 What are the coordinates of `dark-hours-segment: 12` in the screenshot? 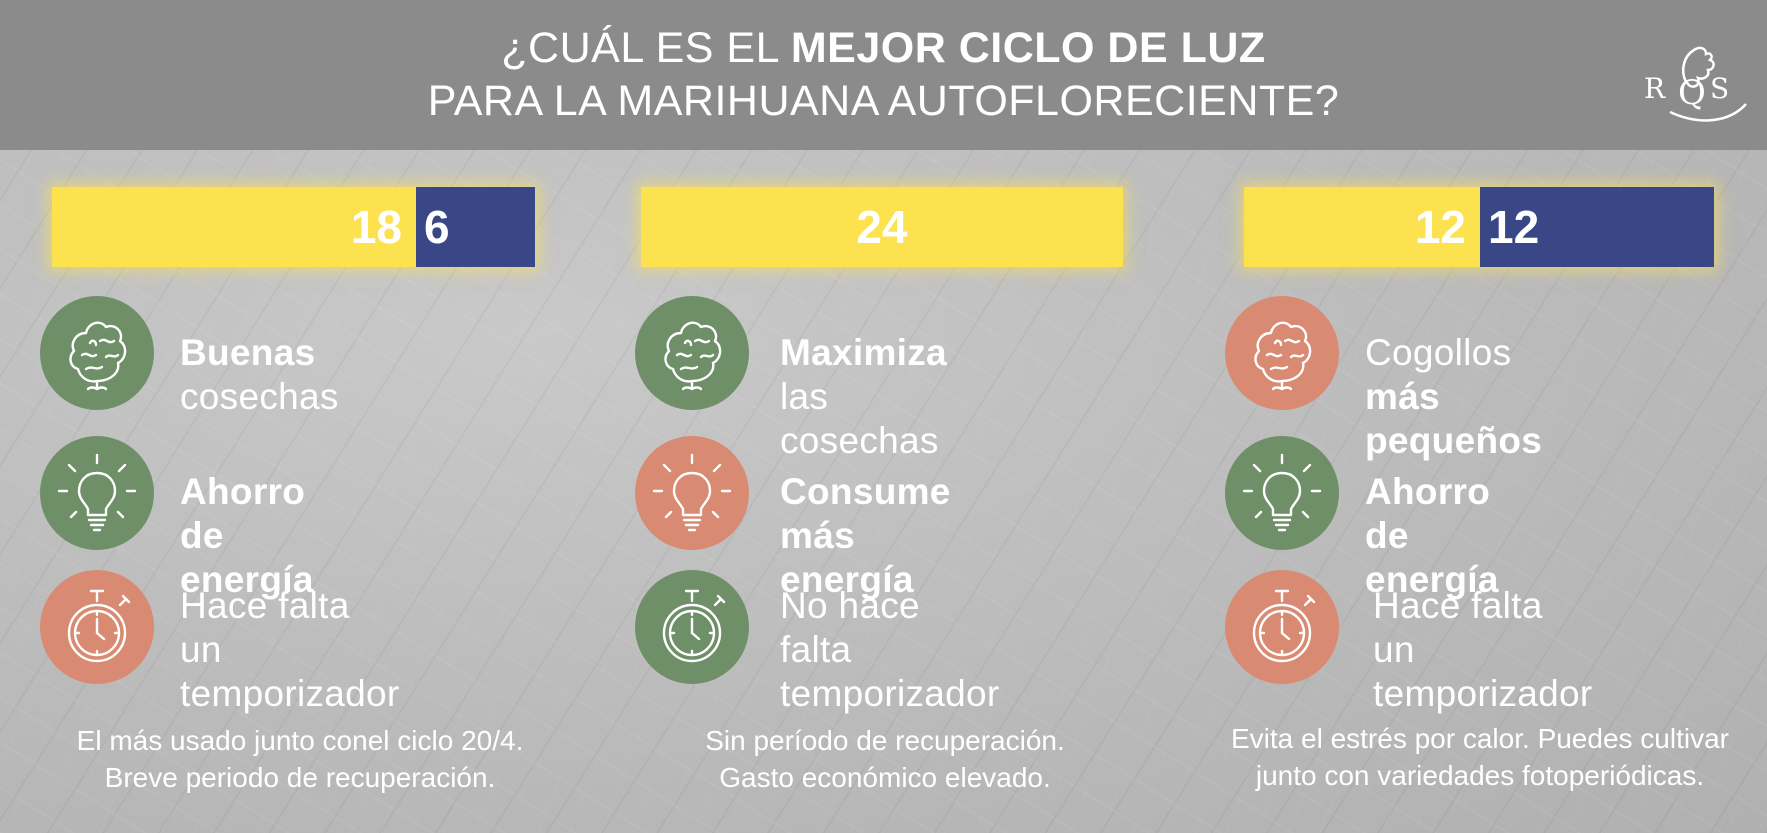 It's located at (1597, 227).